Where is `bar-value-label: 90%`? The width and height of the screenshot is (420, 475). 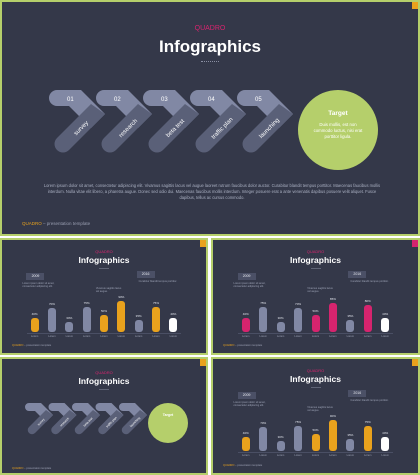 bar-value-label: 90% is located at coordinates (332, 416).